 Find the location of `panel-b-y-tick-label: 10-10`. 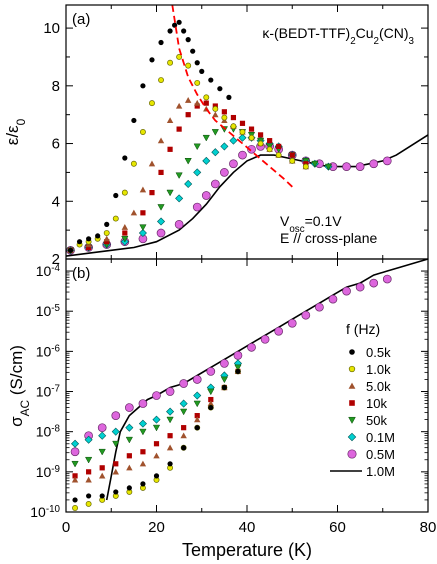

panel-b-y-tick-label: 10-10 is located at coordinates (45, 512).